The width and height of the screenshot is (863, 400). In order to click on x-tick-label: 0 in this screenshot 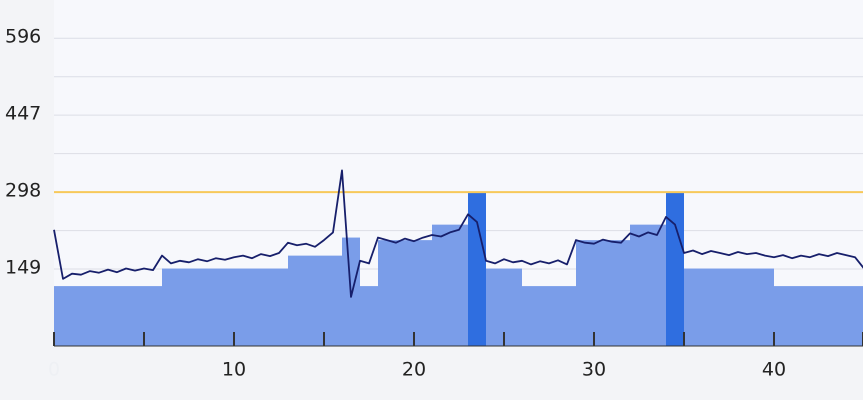, I will do `click(54, 370)`.